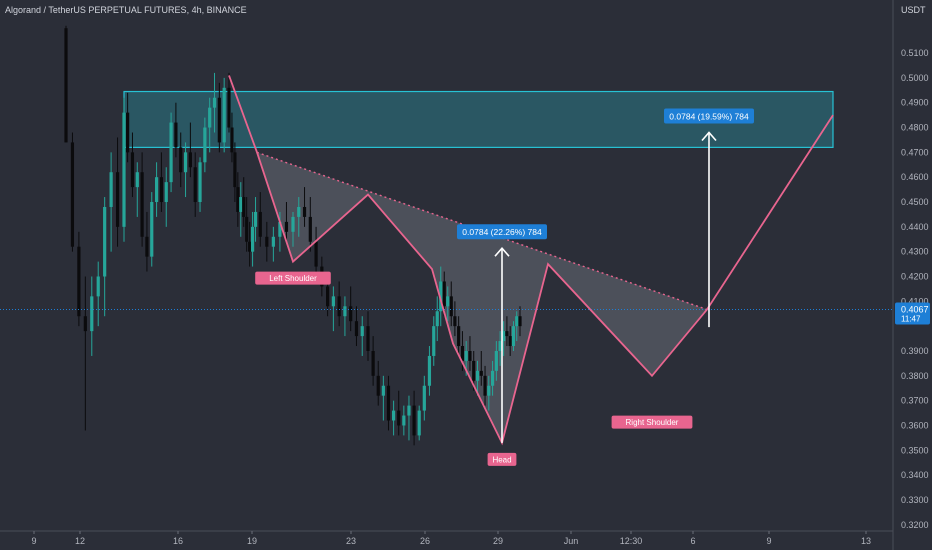  I want to click on annotation-label: Head, so click(501, 459).